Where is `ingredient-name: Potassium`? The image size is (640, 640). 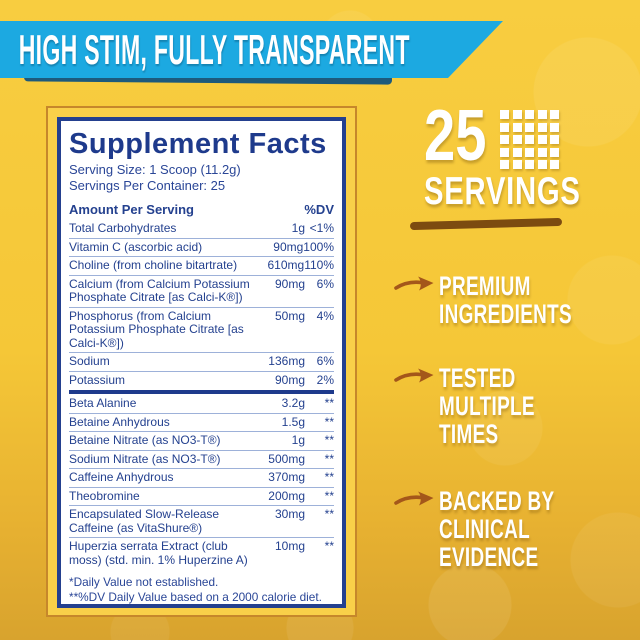 ingredient-name: Potassium is located at coordinates (97, 379).